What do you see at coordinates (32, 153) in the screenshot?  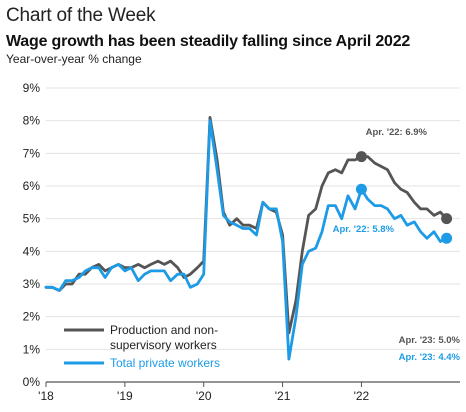 I see `y-tick-label: 7%` at bounding box center [32, 153].